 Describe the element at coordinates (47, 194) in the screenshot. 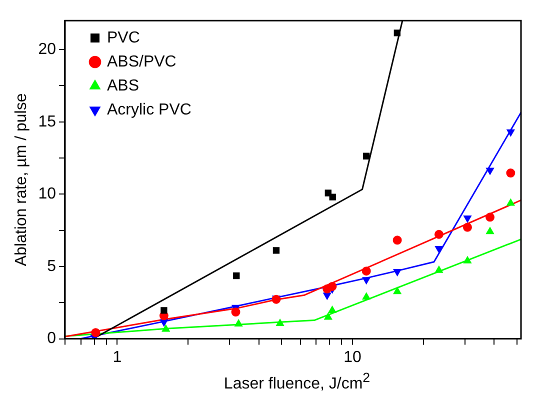

I see `y-tick-label: 10` at that location.